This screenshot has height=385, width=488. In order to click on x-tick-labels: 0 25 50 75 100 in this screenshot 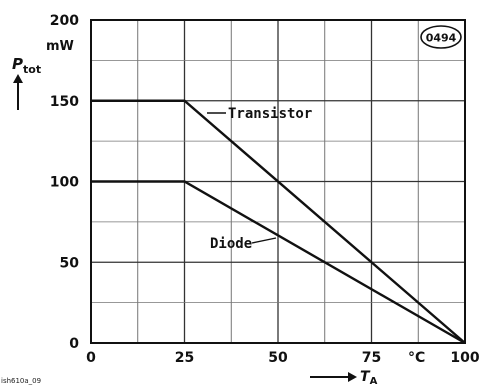, I will do `click(283, 358)`.